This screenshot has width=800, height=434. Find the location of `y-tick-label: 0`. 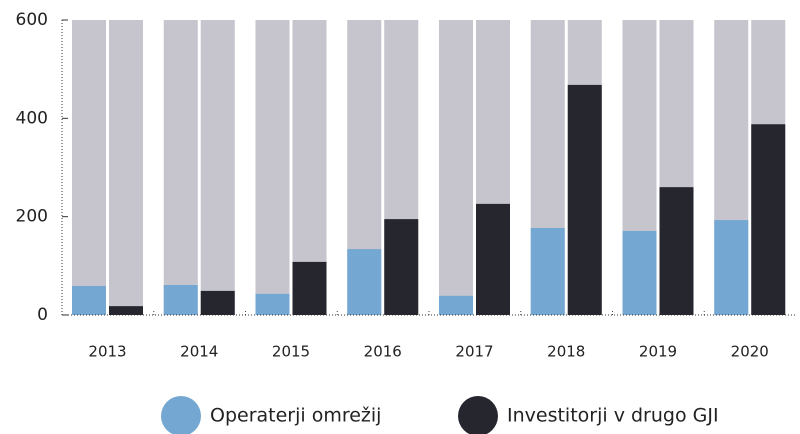

y-tick-label: 0 is located at coordinates (42, 315).